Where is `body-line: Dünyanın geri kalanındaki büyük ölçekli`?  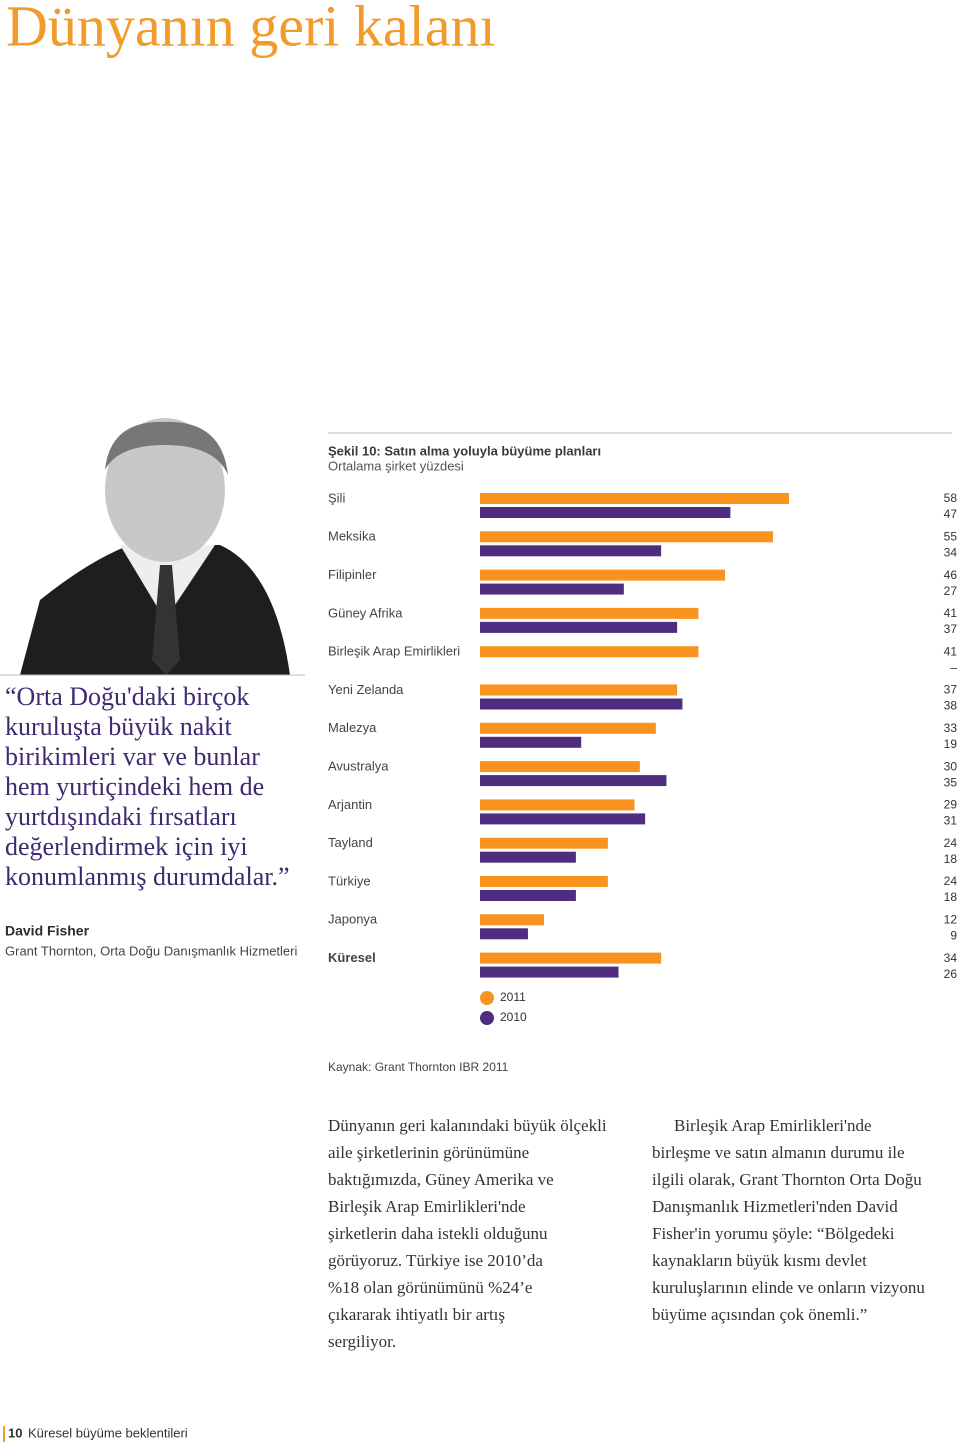 body-line: Dünyanın geri kalanındaki büyük ölçekli is located at coordinates (467, 1125).